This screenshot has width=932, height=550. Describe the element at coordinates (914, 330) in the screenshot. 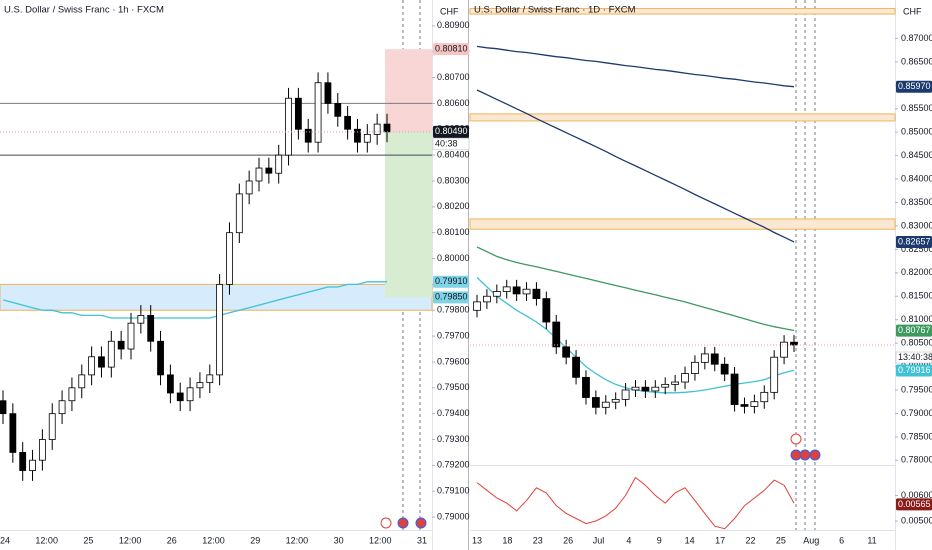

I see `price-tag-label: 0.80767` at that location.